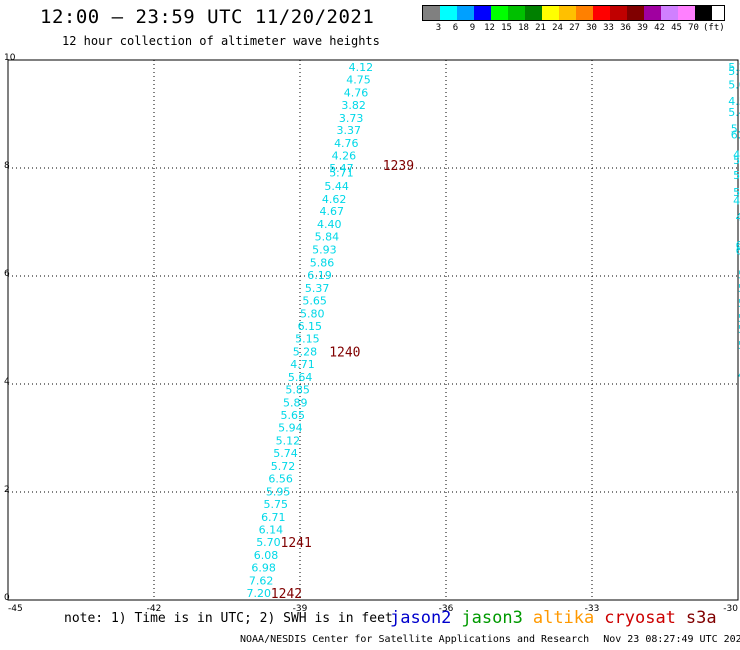 The image size is (740, 650). What do you see at coordinates (523, 28) in the screenshot?
I see `color-scale-label: 18` at bounding box center [523, 28].